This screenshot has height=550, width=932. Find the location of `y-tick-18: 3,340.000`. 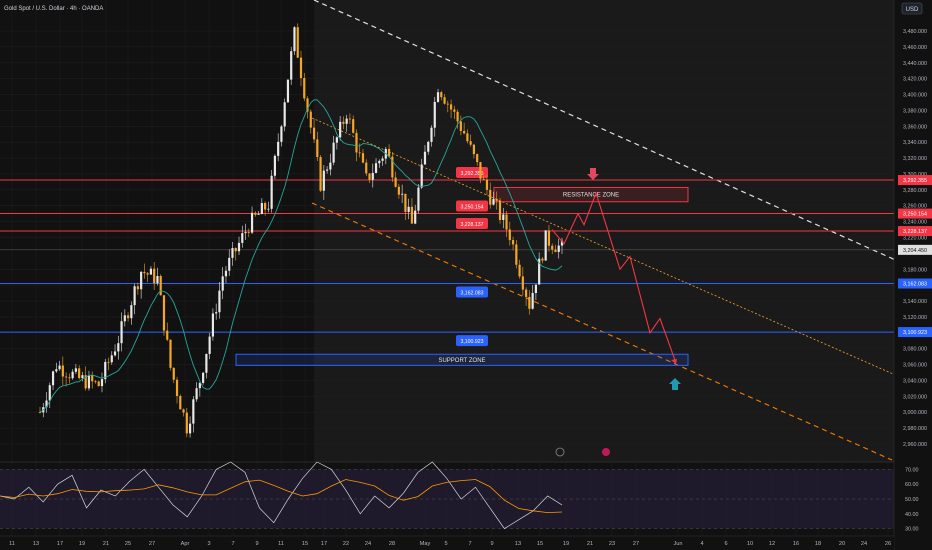

y-tick-18: 3,340.000 is located at coordinates (915, 143).